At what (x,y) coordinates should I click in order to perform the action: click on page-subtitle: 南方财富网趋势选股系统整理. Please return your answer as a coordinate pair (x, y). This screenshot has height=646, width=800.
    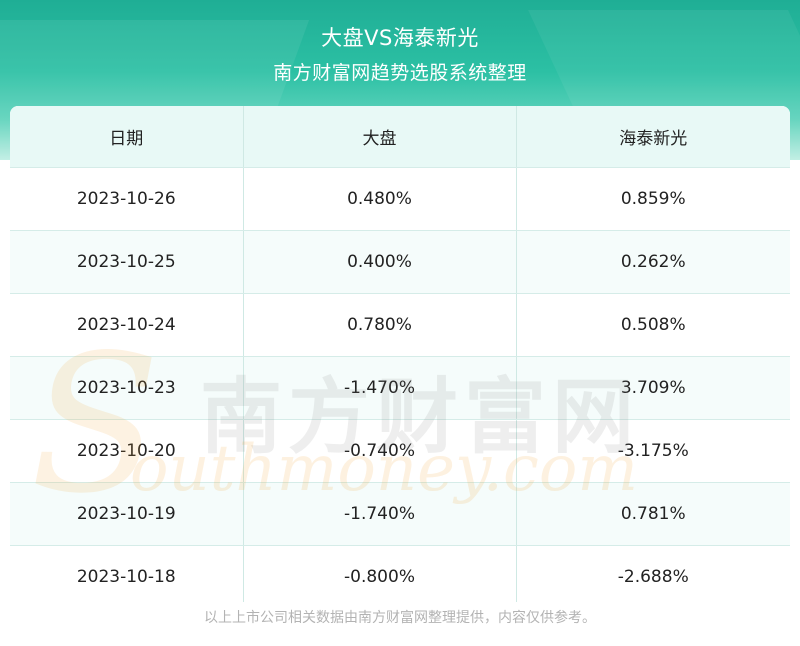
    Looking at the image, I should click on (400, 73).